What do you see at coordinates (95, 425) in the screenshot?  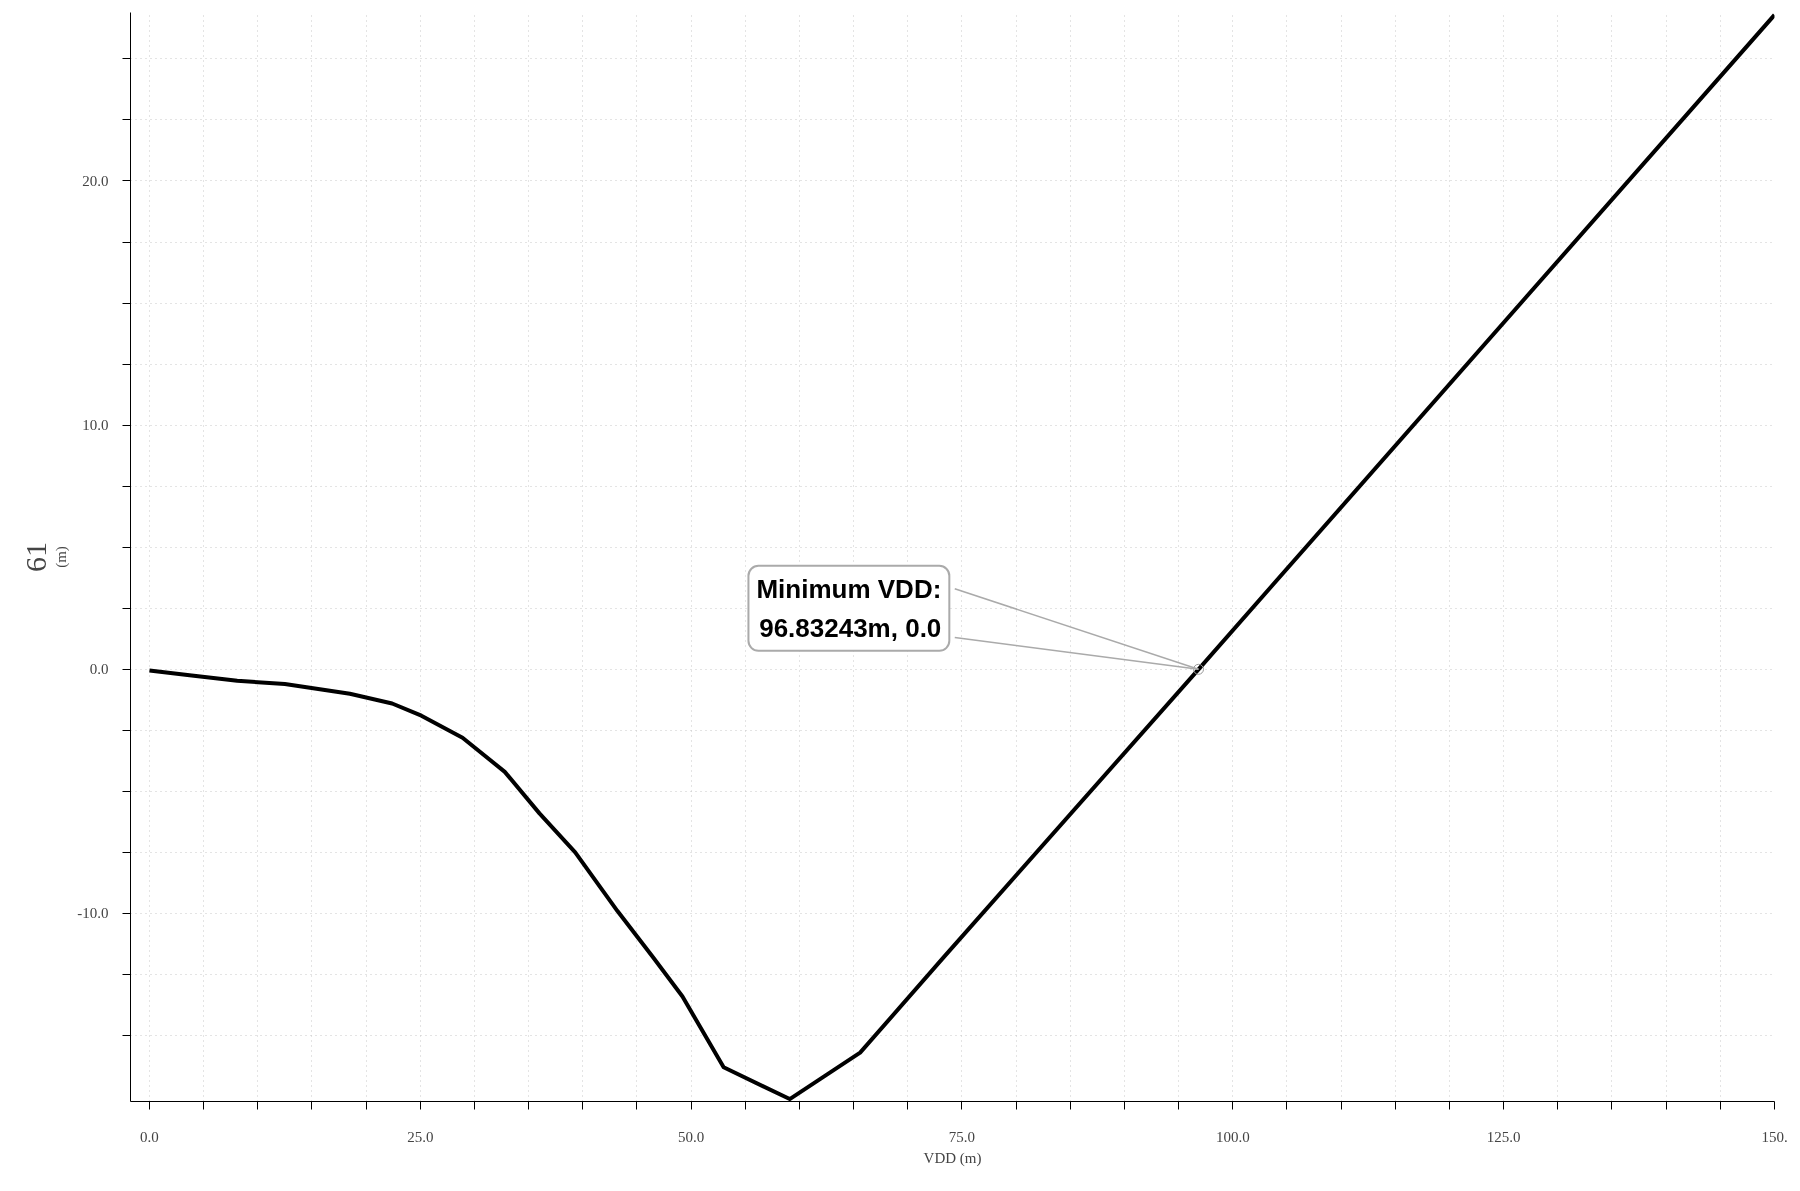 I see `y-tick-label: 10.0` at bounding box center [95, 425].